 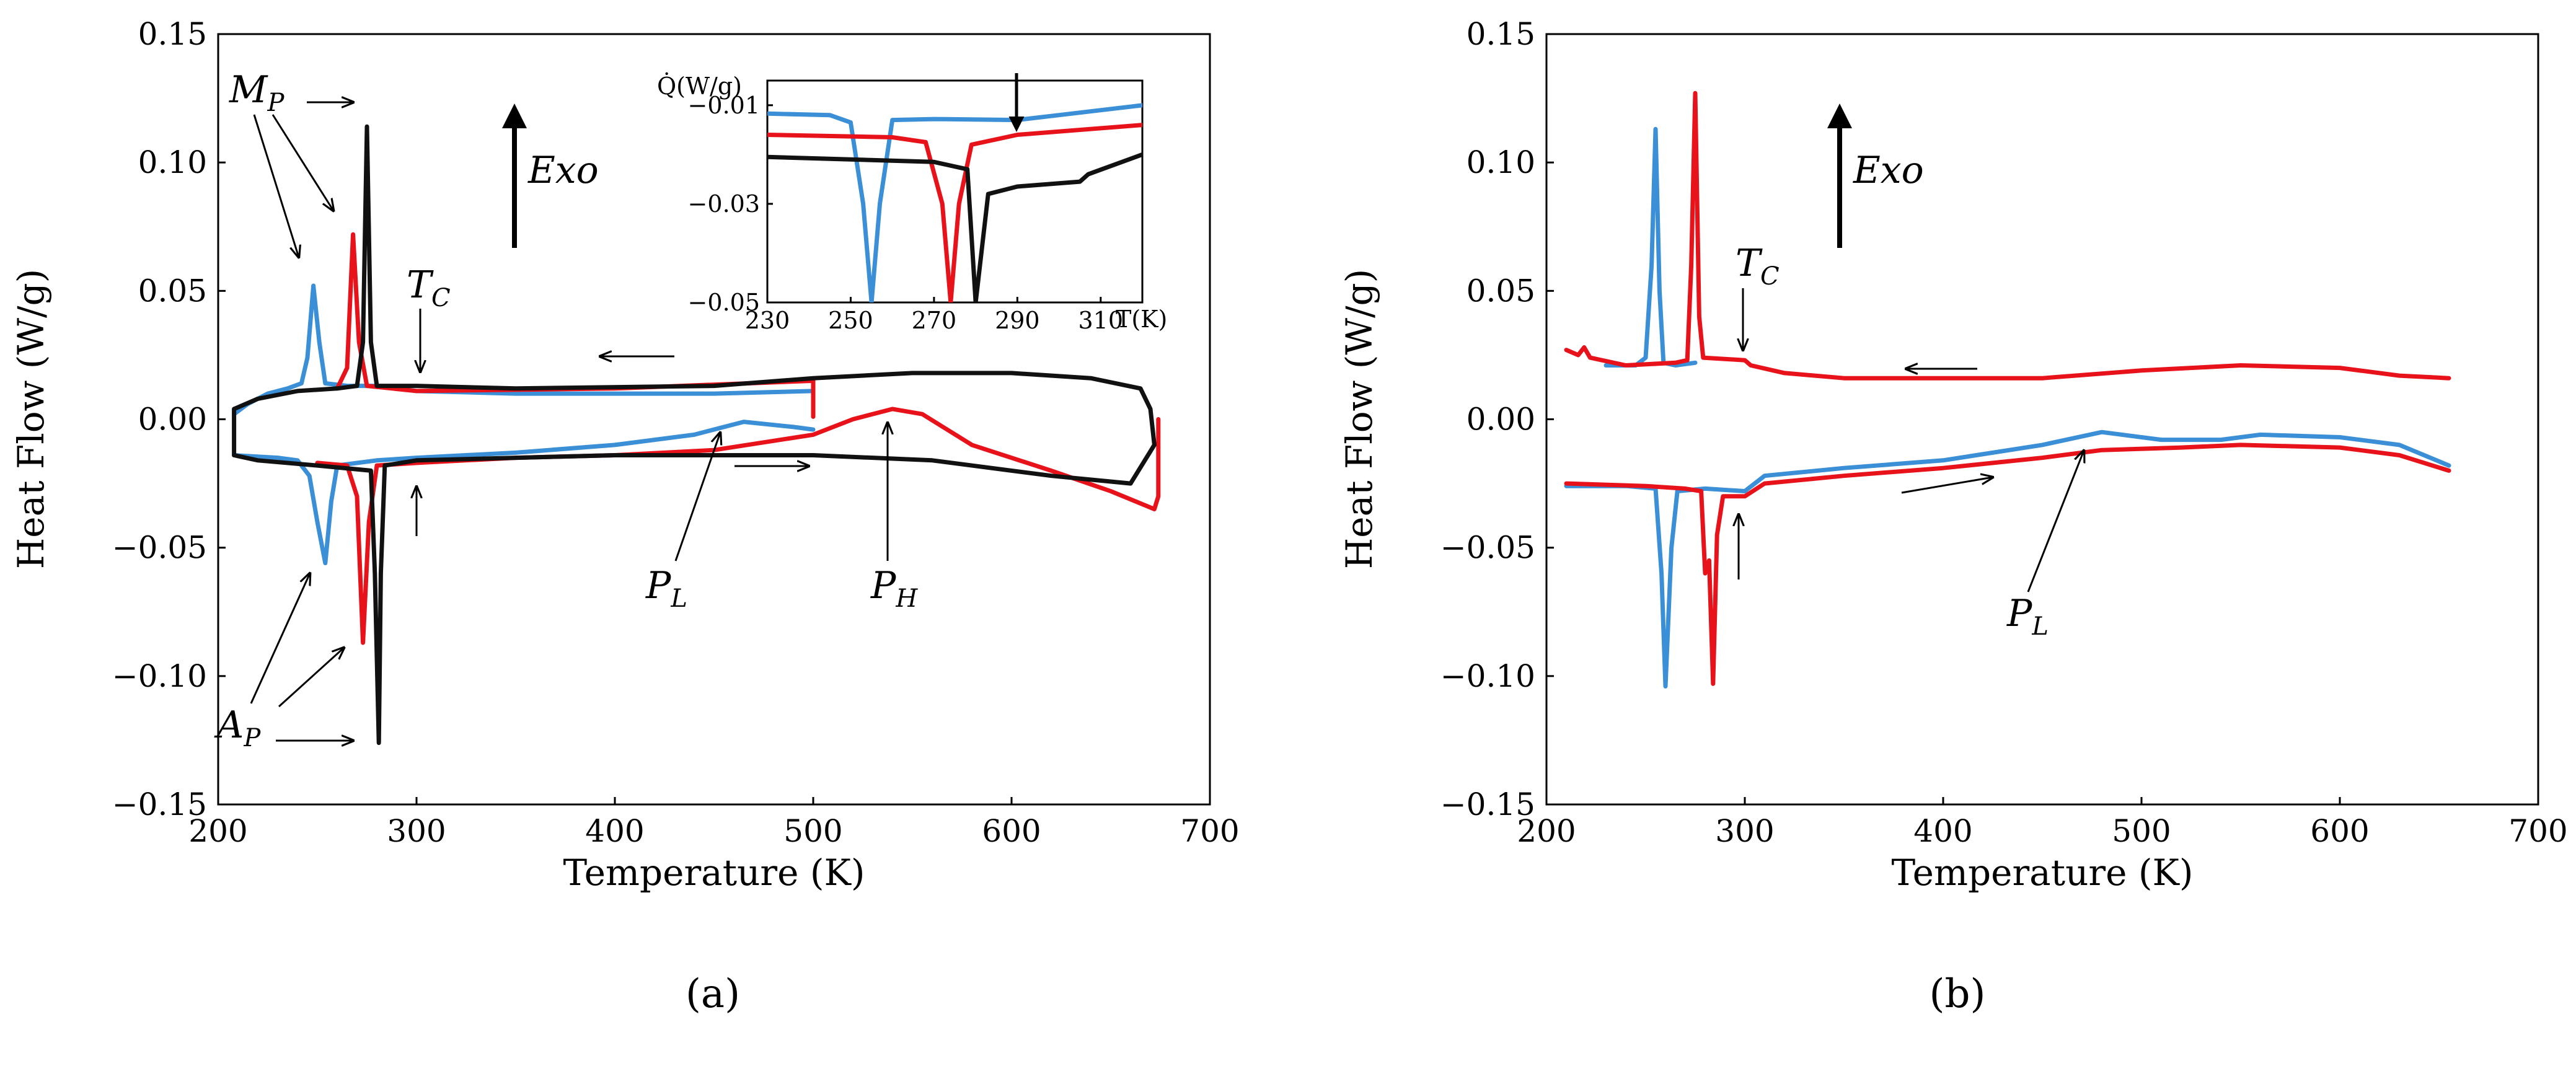 What do you see at coordinates (1141, 319) in the screenshot?
I see `inset-xlabel: T(K)` at bounding box center [1141, 319].